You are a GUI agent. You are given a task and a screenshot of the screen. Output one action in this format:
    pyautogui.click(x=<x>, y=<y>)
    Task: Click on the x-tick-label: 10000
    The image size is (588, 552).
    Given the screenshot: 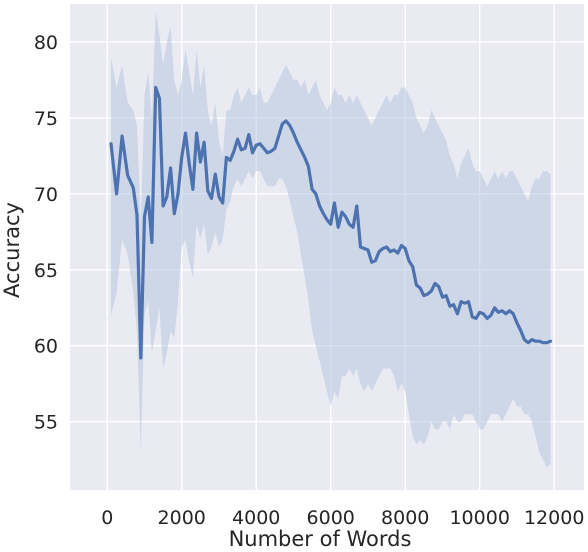 What is the action you would take?
    pyautogui.click(x=479, y=518)
    